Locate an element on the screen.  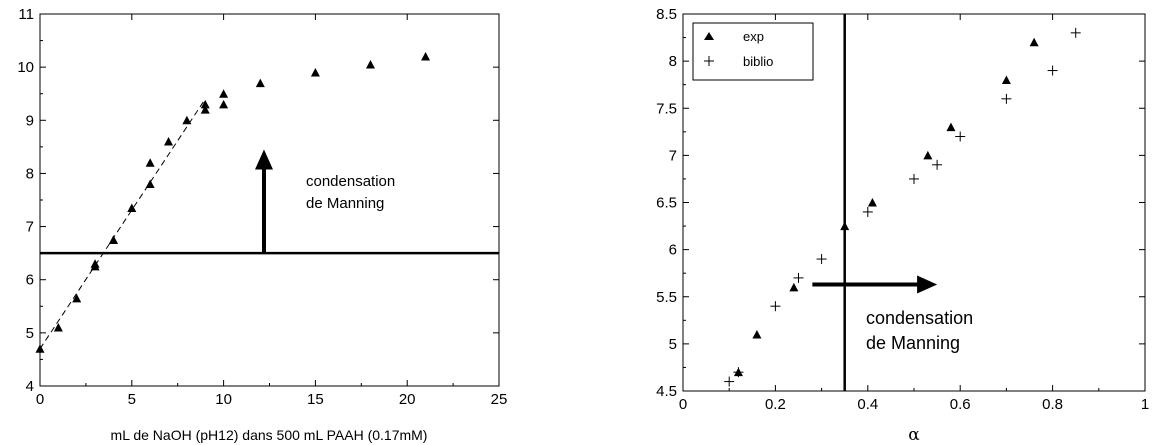
x-tick-label: 0.8 is located at coordinates (1052, 404).